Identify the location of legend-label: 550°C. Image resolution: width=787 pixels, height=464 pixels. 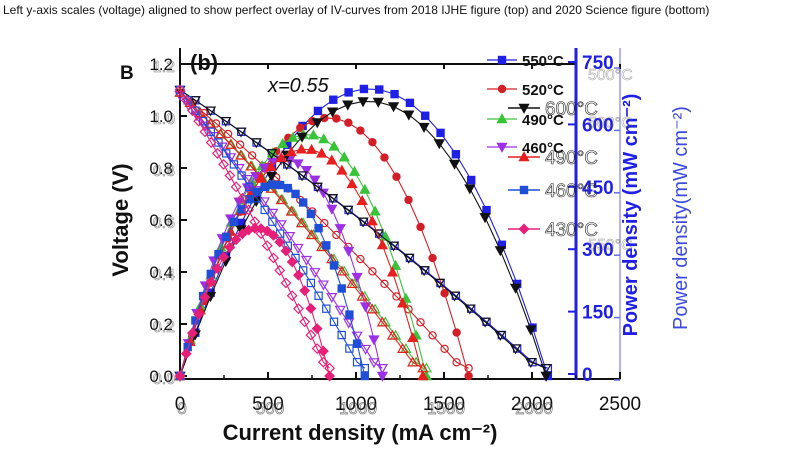
(543, 61).